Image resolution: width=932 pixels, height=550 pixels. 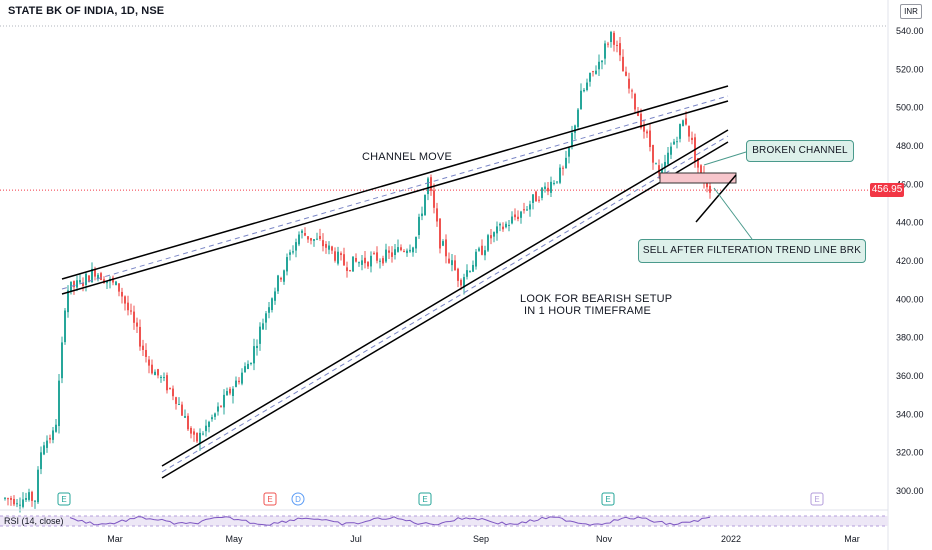 What do you see at coordinates (270, 499) in the screenshot?
I see `earnings-marker` at bounding box center [270, 499].